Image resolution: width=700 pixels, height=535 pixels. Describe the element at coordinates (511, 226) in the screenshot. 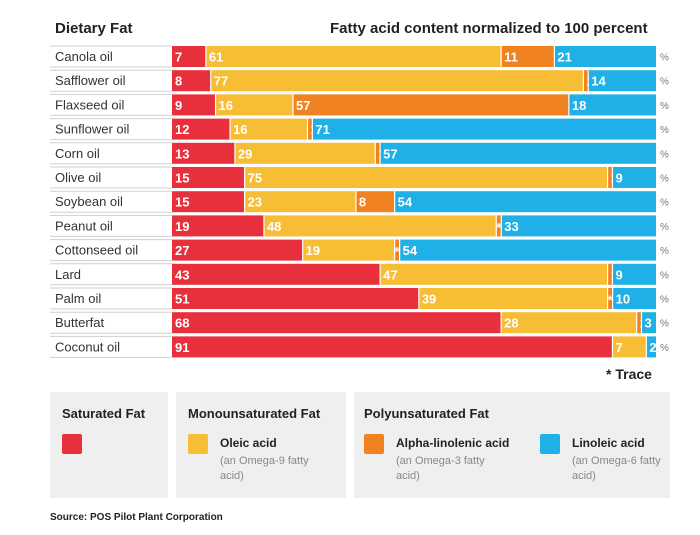

I see `data-label: 33` at that location.